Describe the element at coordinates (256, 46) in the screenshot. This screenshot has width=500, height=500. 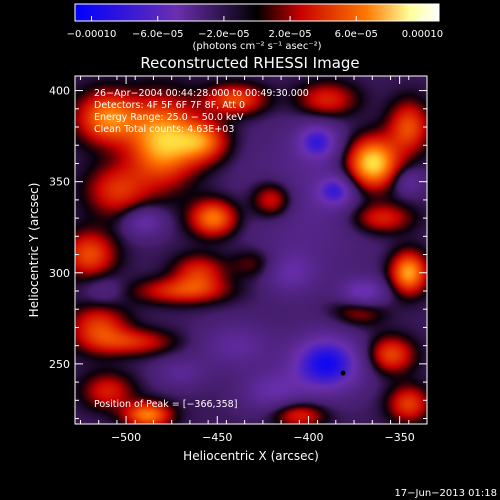
I see `colorbar-units: (photons cm⁻² s⁻¹ asec⁻²)` at that location.